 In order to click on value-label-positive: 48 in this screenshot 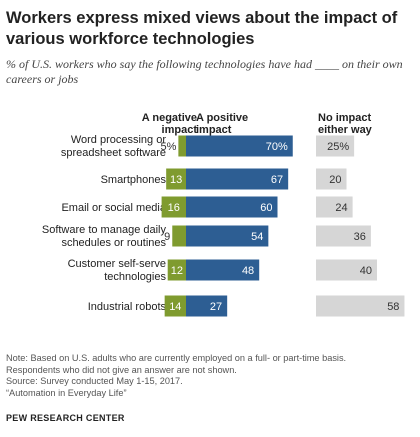, I will do `click(248, 271)`.